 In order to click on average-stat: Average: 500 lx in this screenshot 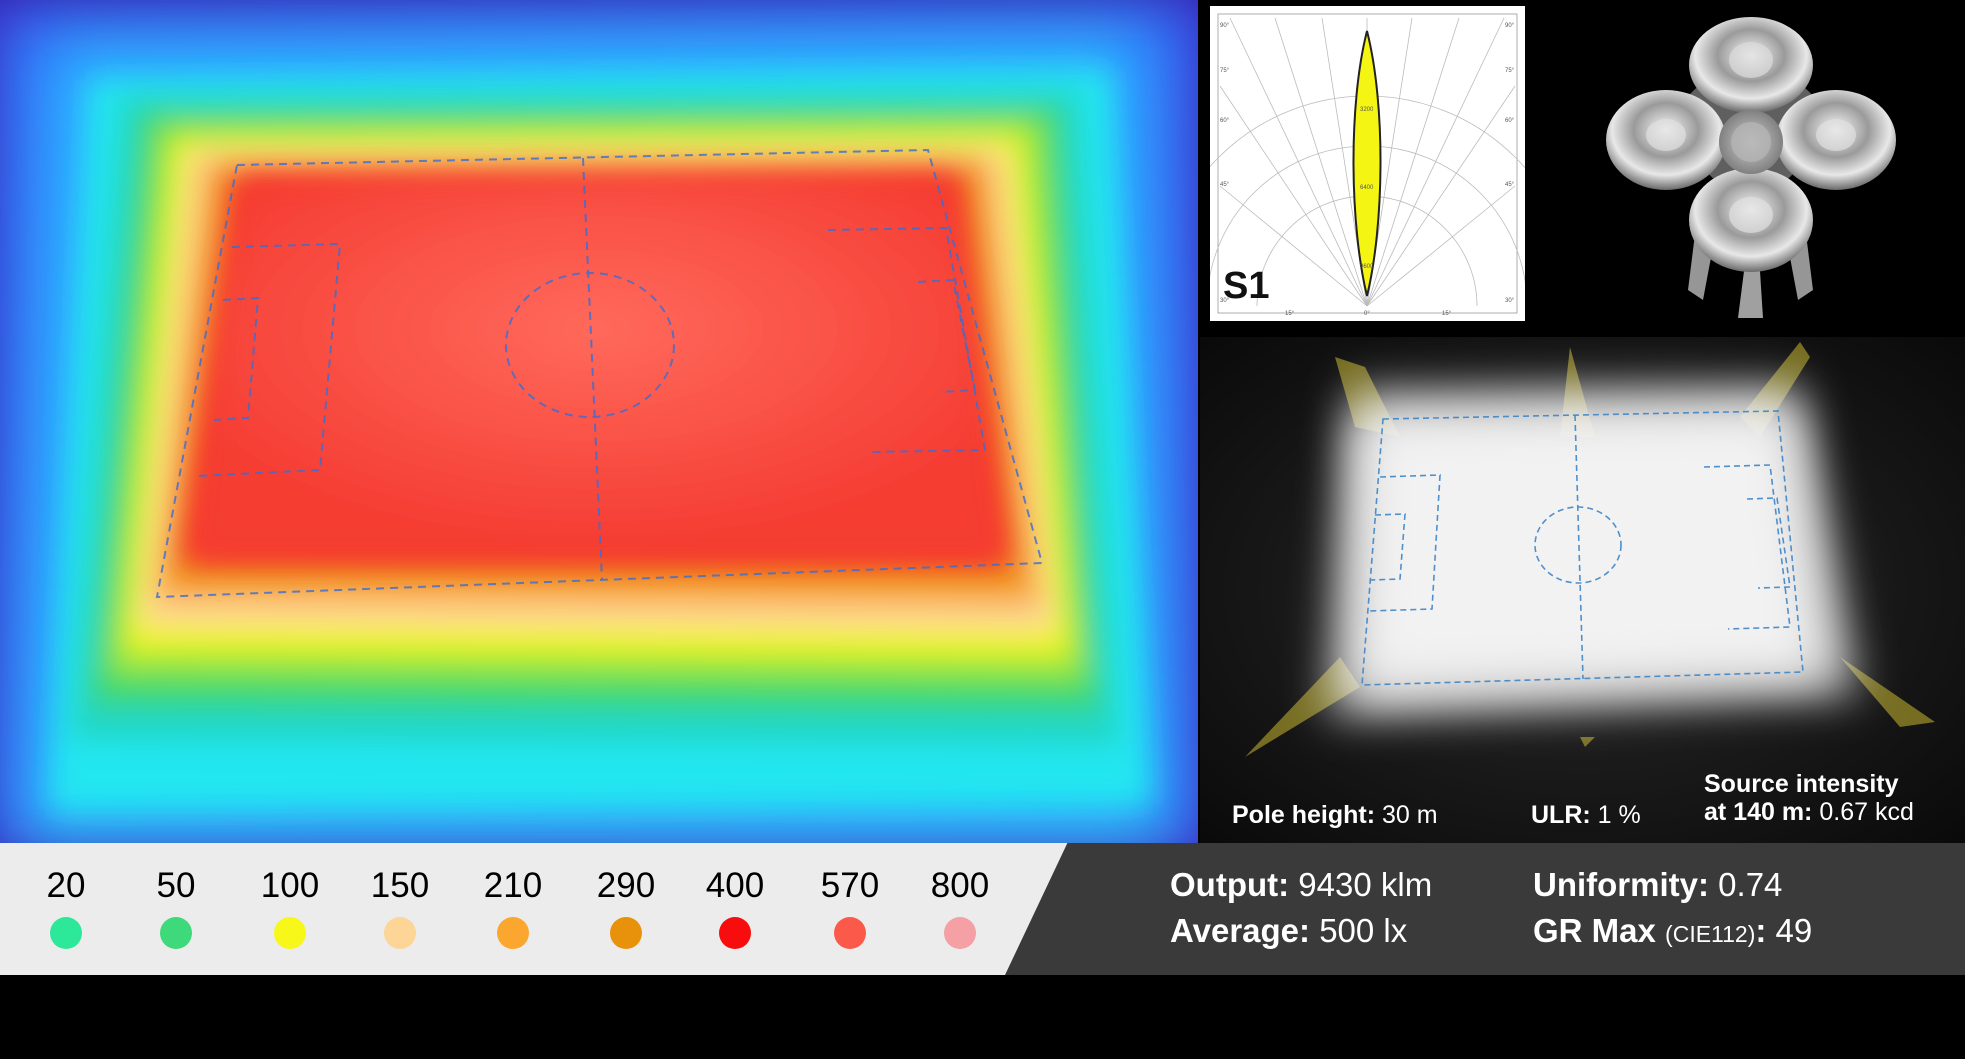, I will do `click(1288, 931)`.